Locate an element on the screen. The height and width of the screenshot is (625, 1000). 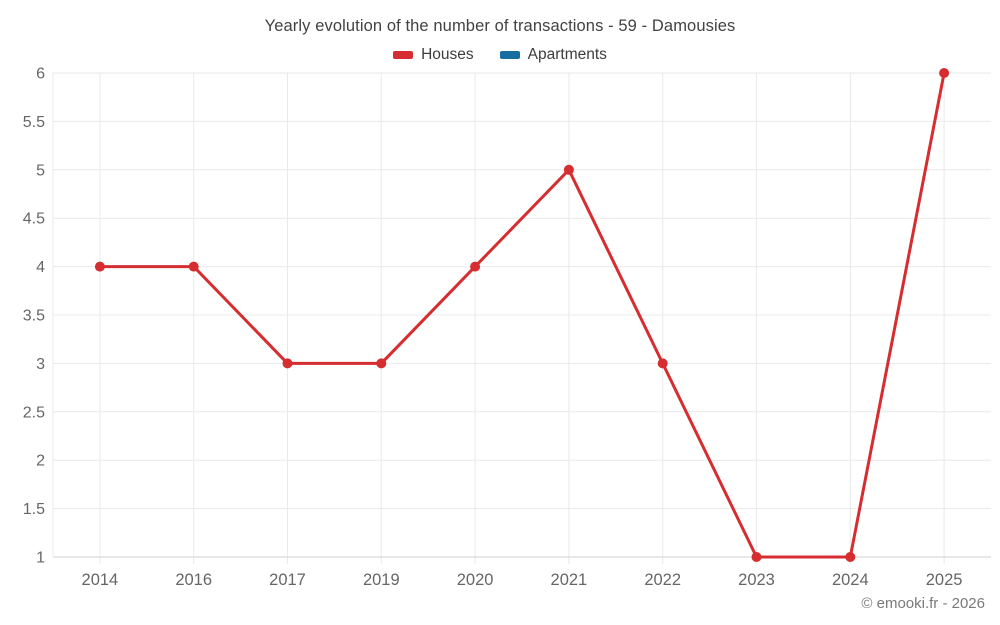
x-axis-label: 2019 is located at coordinates (381, 580).